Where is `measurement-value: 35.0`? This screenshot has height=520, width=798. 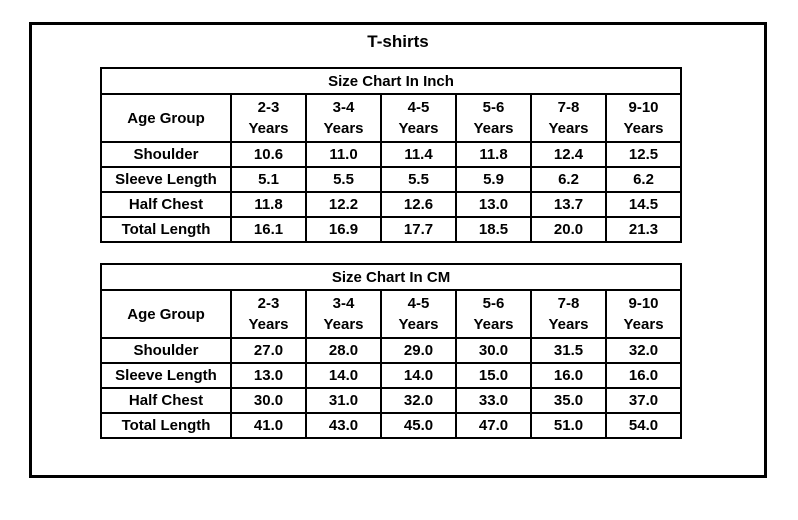 measurement-value: 35.0 is located at coordinates (568, 400).